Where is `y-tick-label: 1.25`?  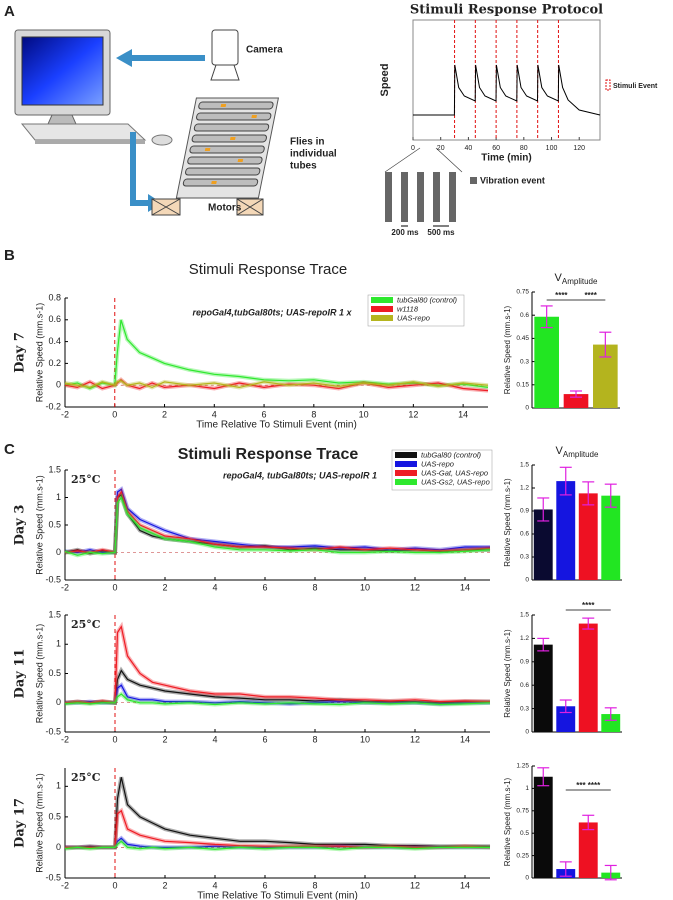 y-tick-label: 1.25 is located at coordinates (522, 766).